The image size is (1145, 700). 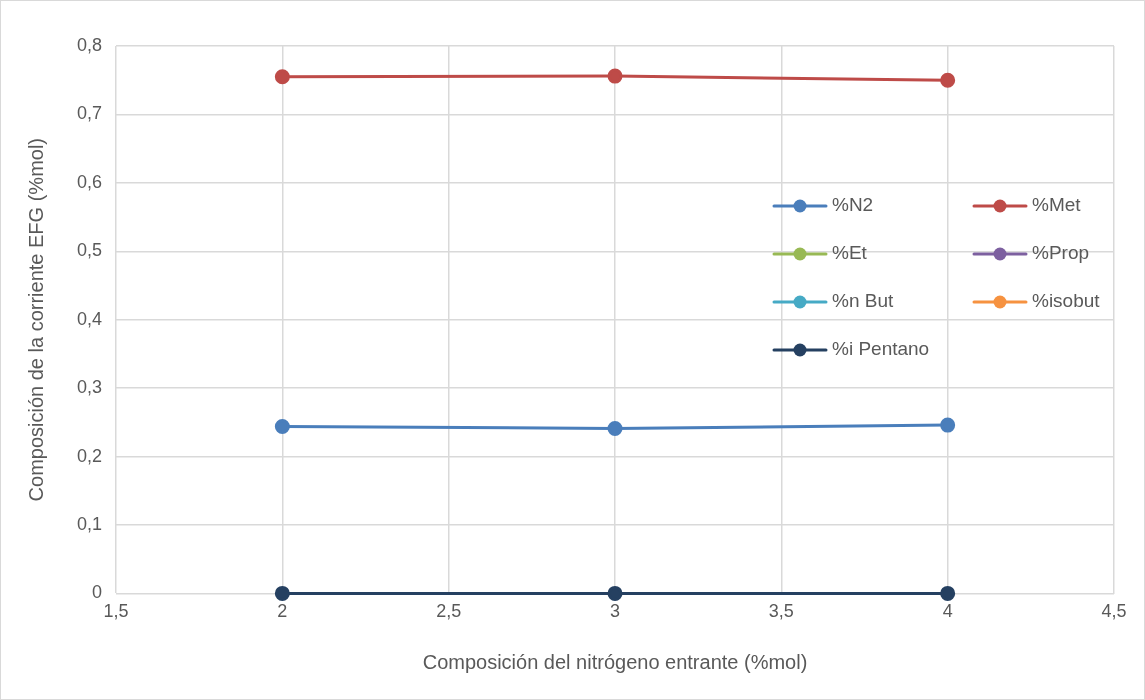 I want to click on legend-label: %n But, so click(x=863, y=301).